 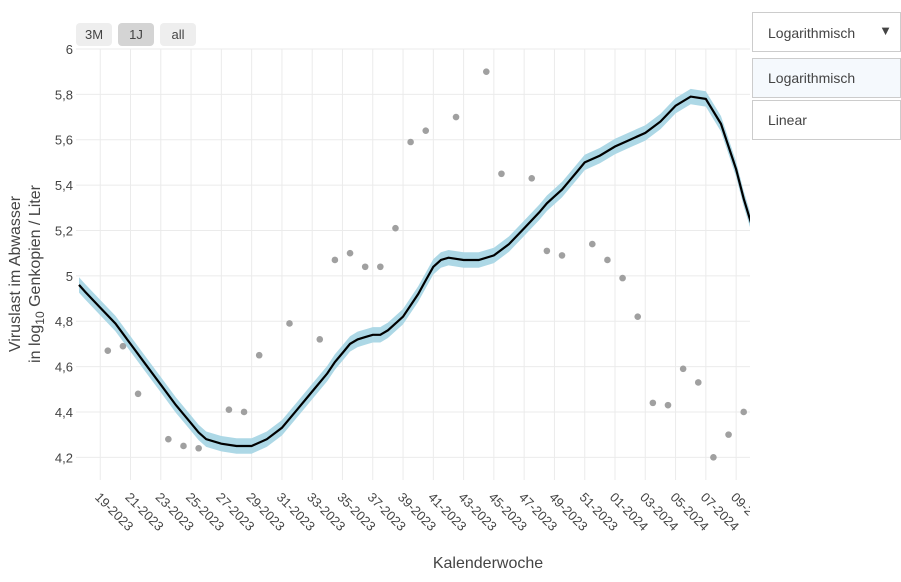 What do you see at coordinates (64, 457) in the screenshot?
I see `y-tick-label: 4,2` at bounding box center [64, 457].